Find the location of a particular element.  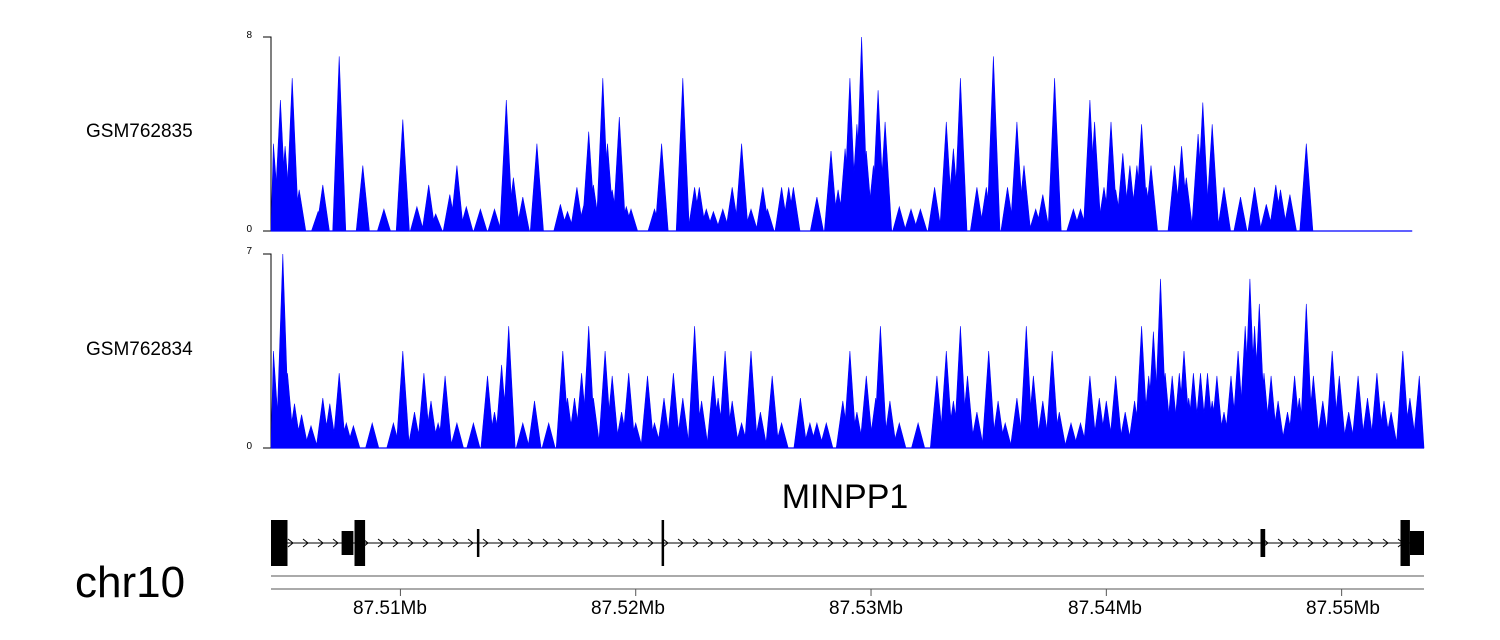

x-tick-label: 87.53Mb is located at coordinates (866, 608).